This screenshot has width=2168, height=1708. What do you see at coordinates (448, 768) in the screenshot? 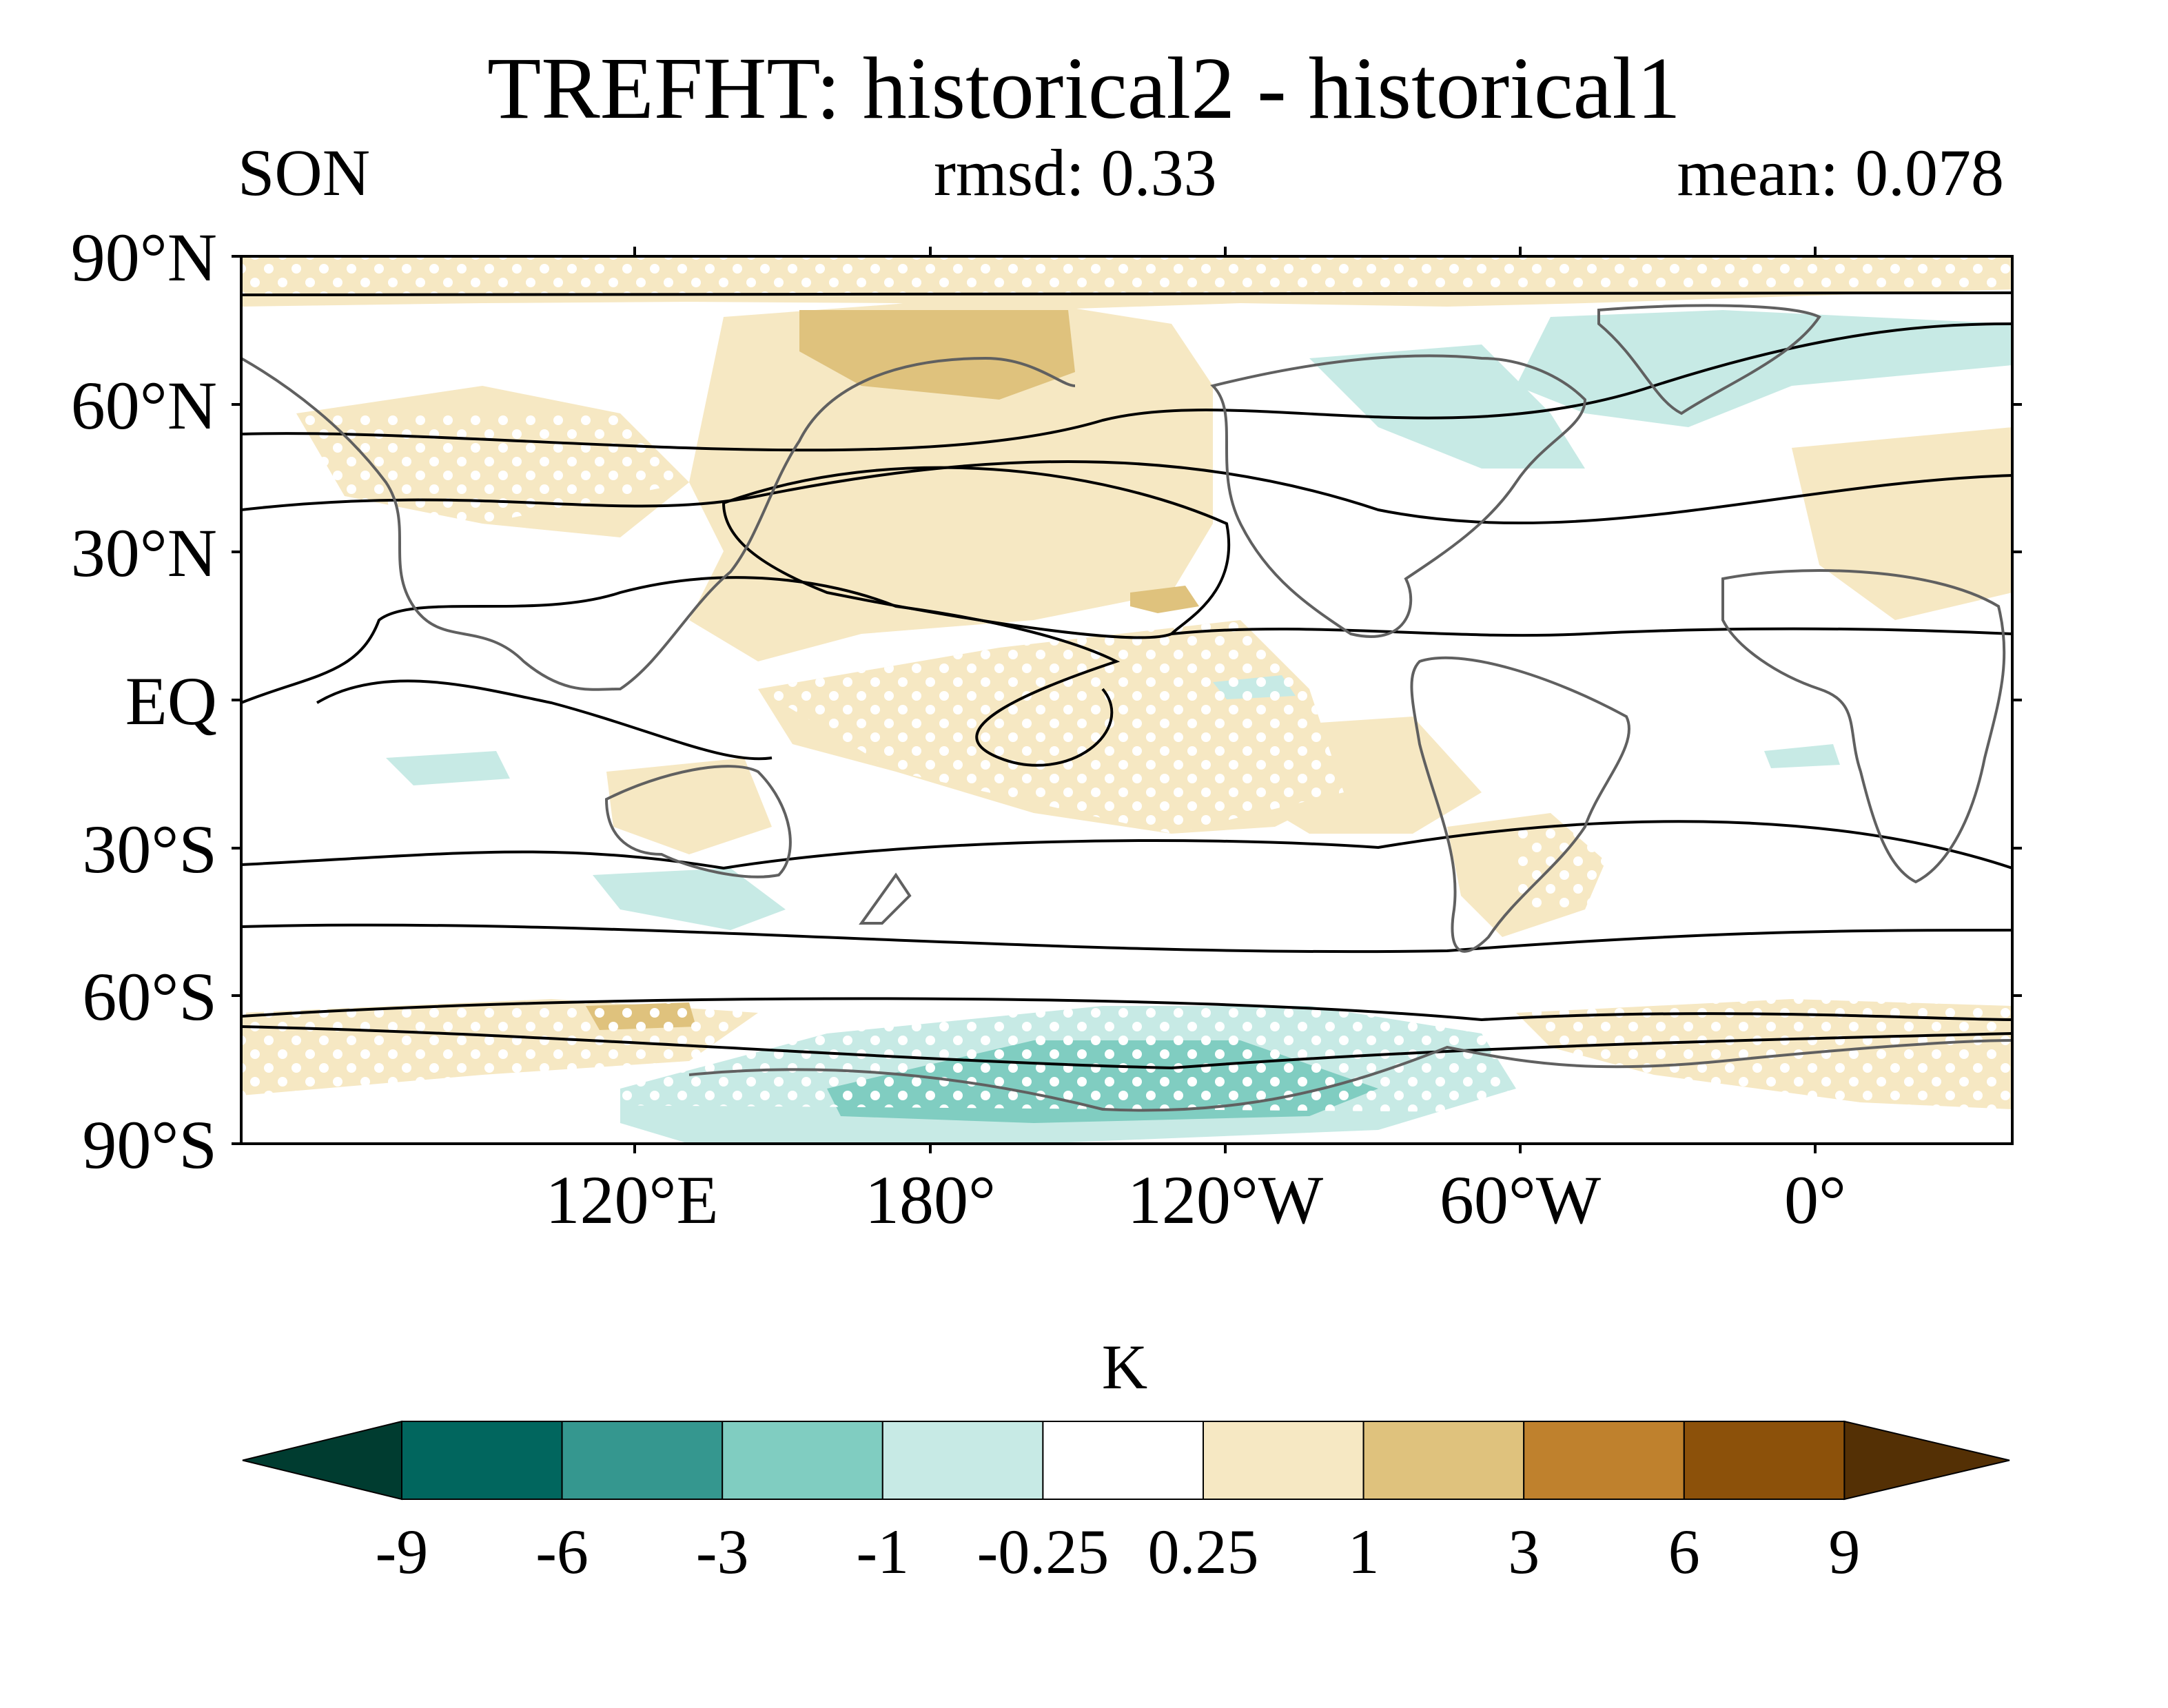
I see `cool-region-indian-ocean` at bounding box center [448, 768].